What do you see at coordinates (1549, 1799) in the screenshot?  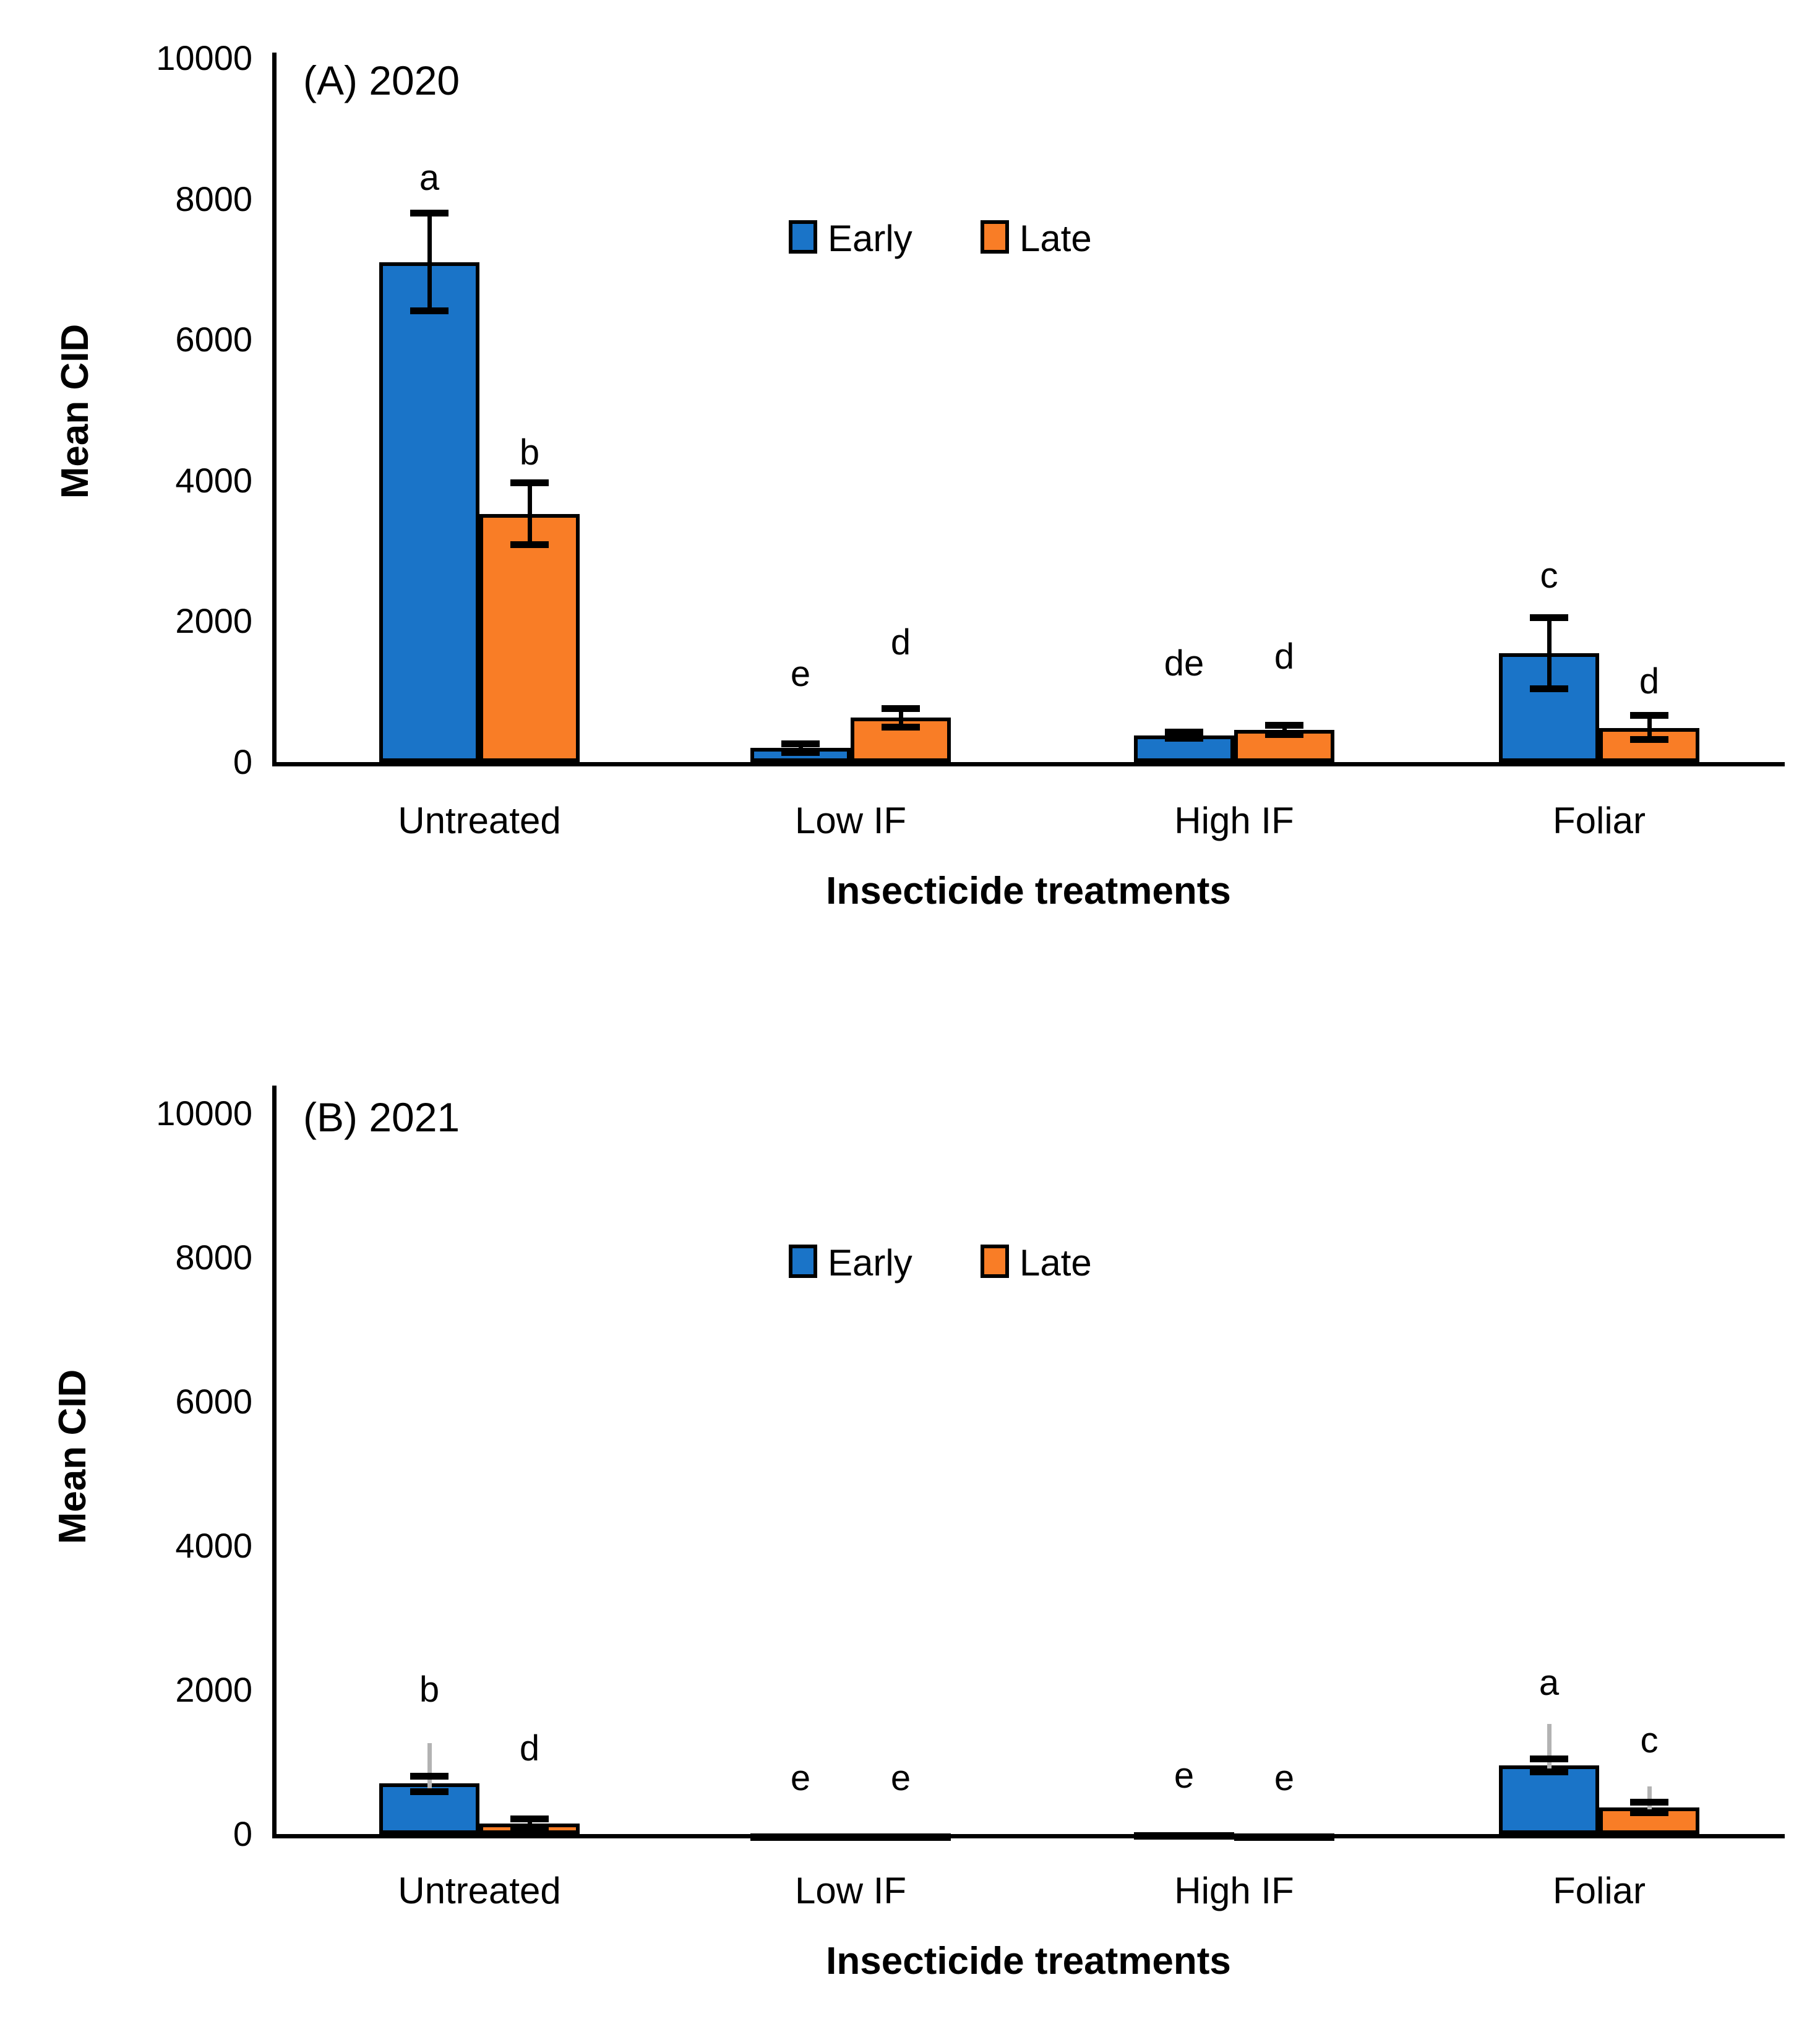 I see `bar-foliar-early` at bounding box center [1549, 1799].